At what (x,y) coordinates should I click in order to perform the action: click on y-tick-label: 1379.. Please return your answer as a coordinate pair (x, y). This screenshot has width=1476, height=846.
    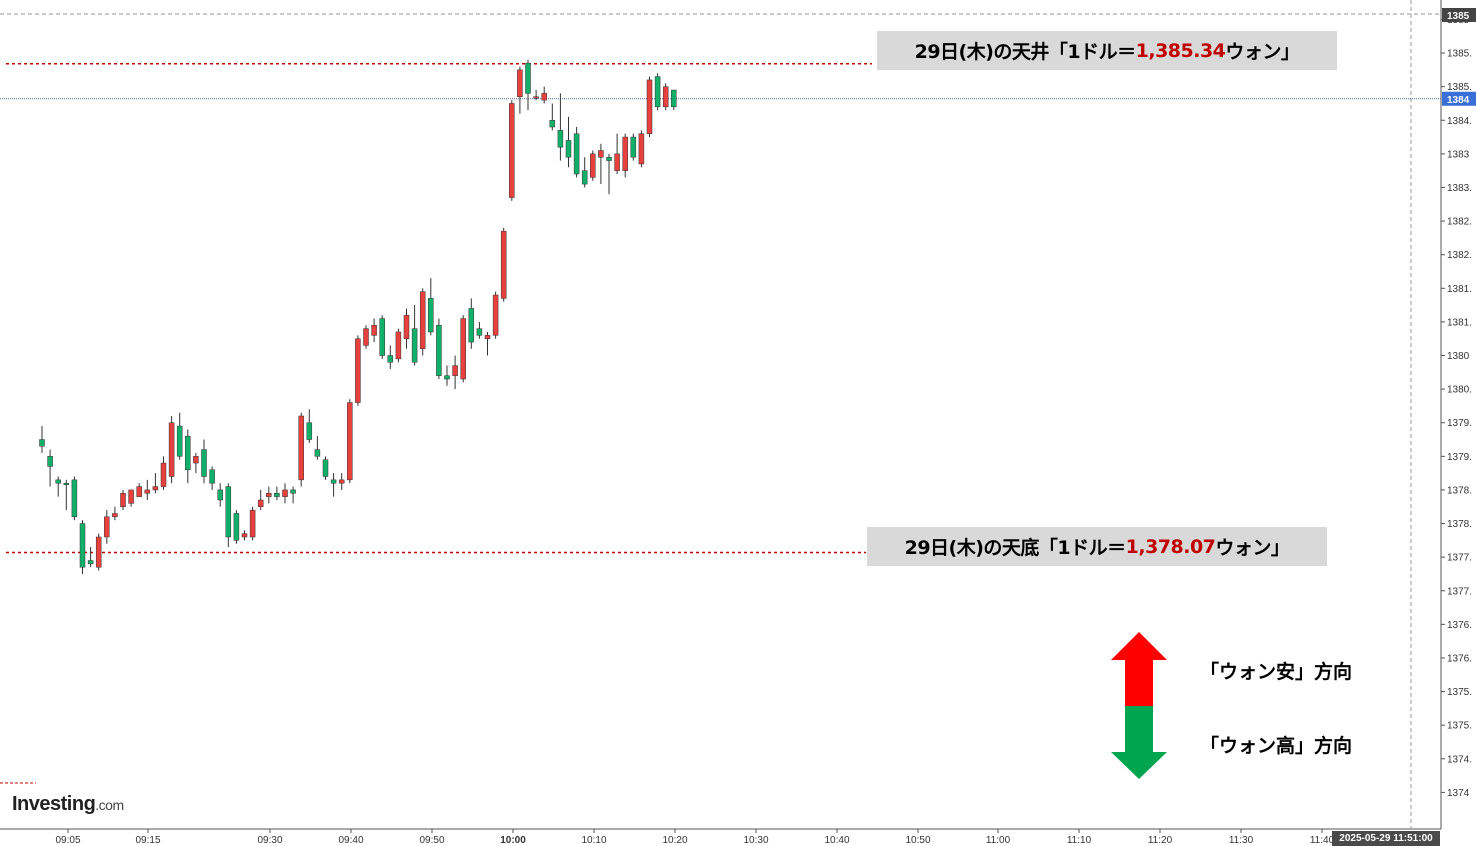
    Looking at the image, I should click on (1459, 423).